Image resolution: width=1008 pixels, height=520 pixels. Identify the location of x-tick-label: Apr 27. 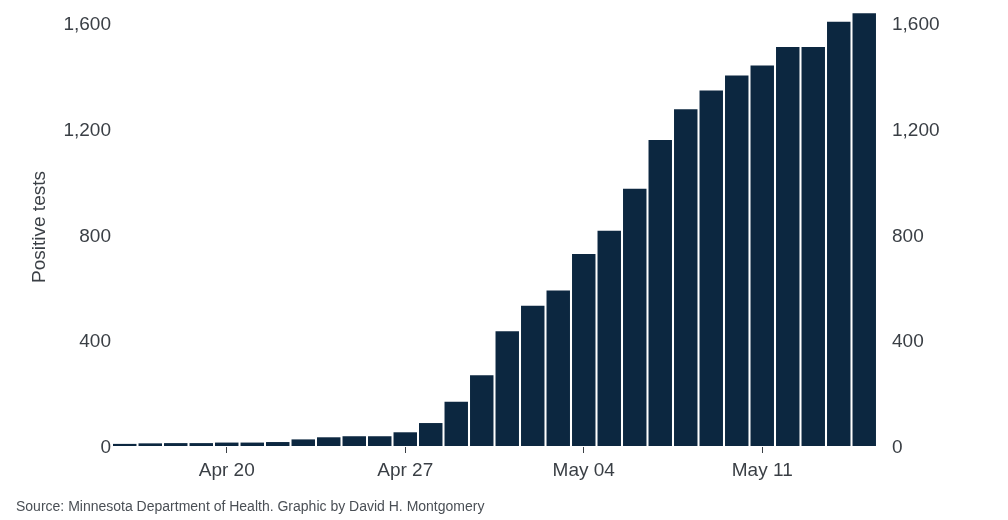
(405, 469).